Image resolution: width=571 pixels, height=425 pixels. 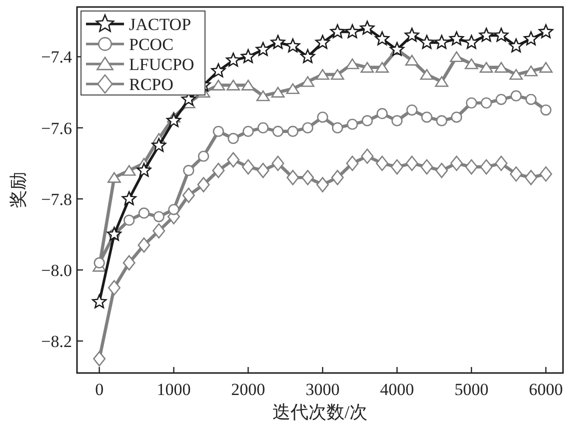 I want to click on y-tick-label: −7.8, so click(x=56, y=199).